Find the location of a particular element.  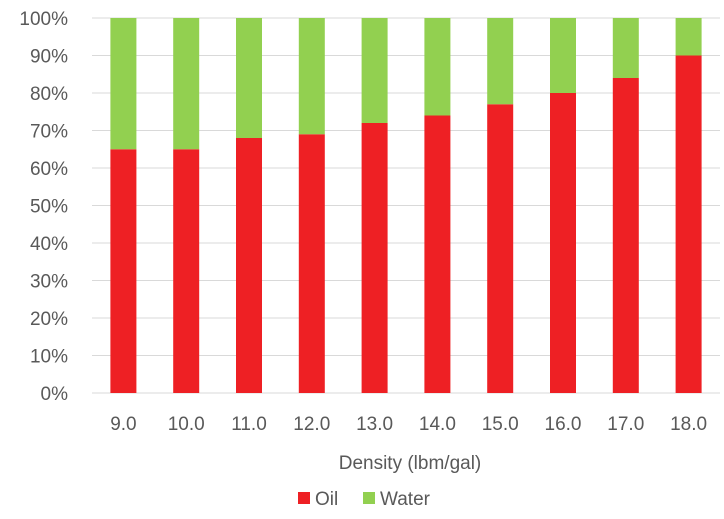

y-tick-label: 100% is located at coordinates (43, 19).